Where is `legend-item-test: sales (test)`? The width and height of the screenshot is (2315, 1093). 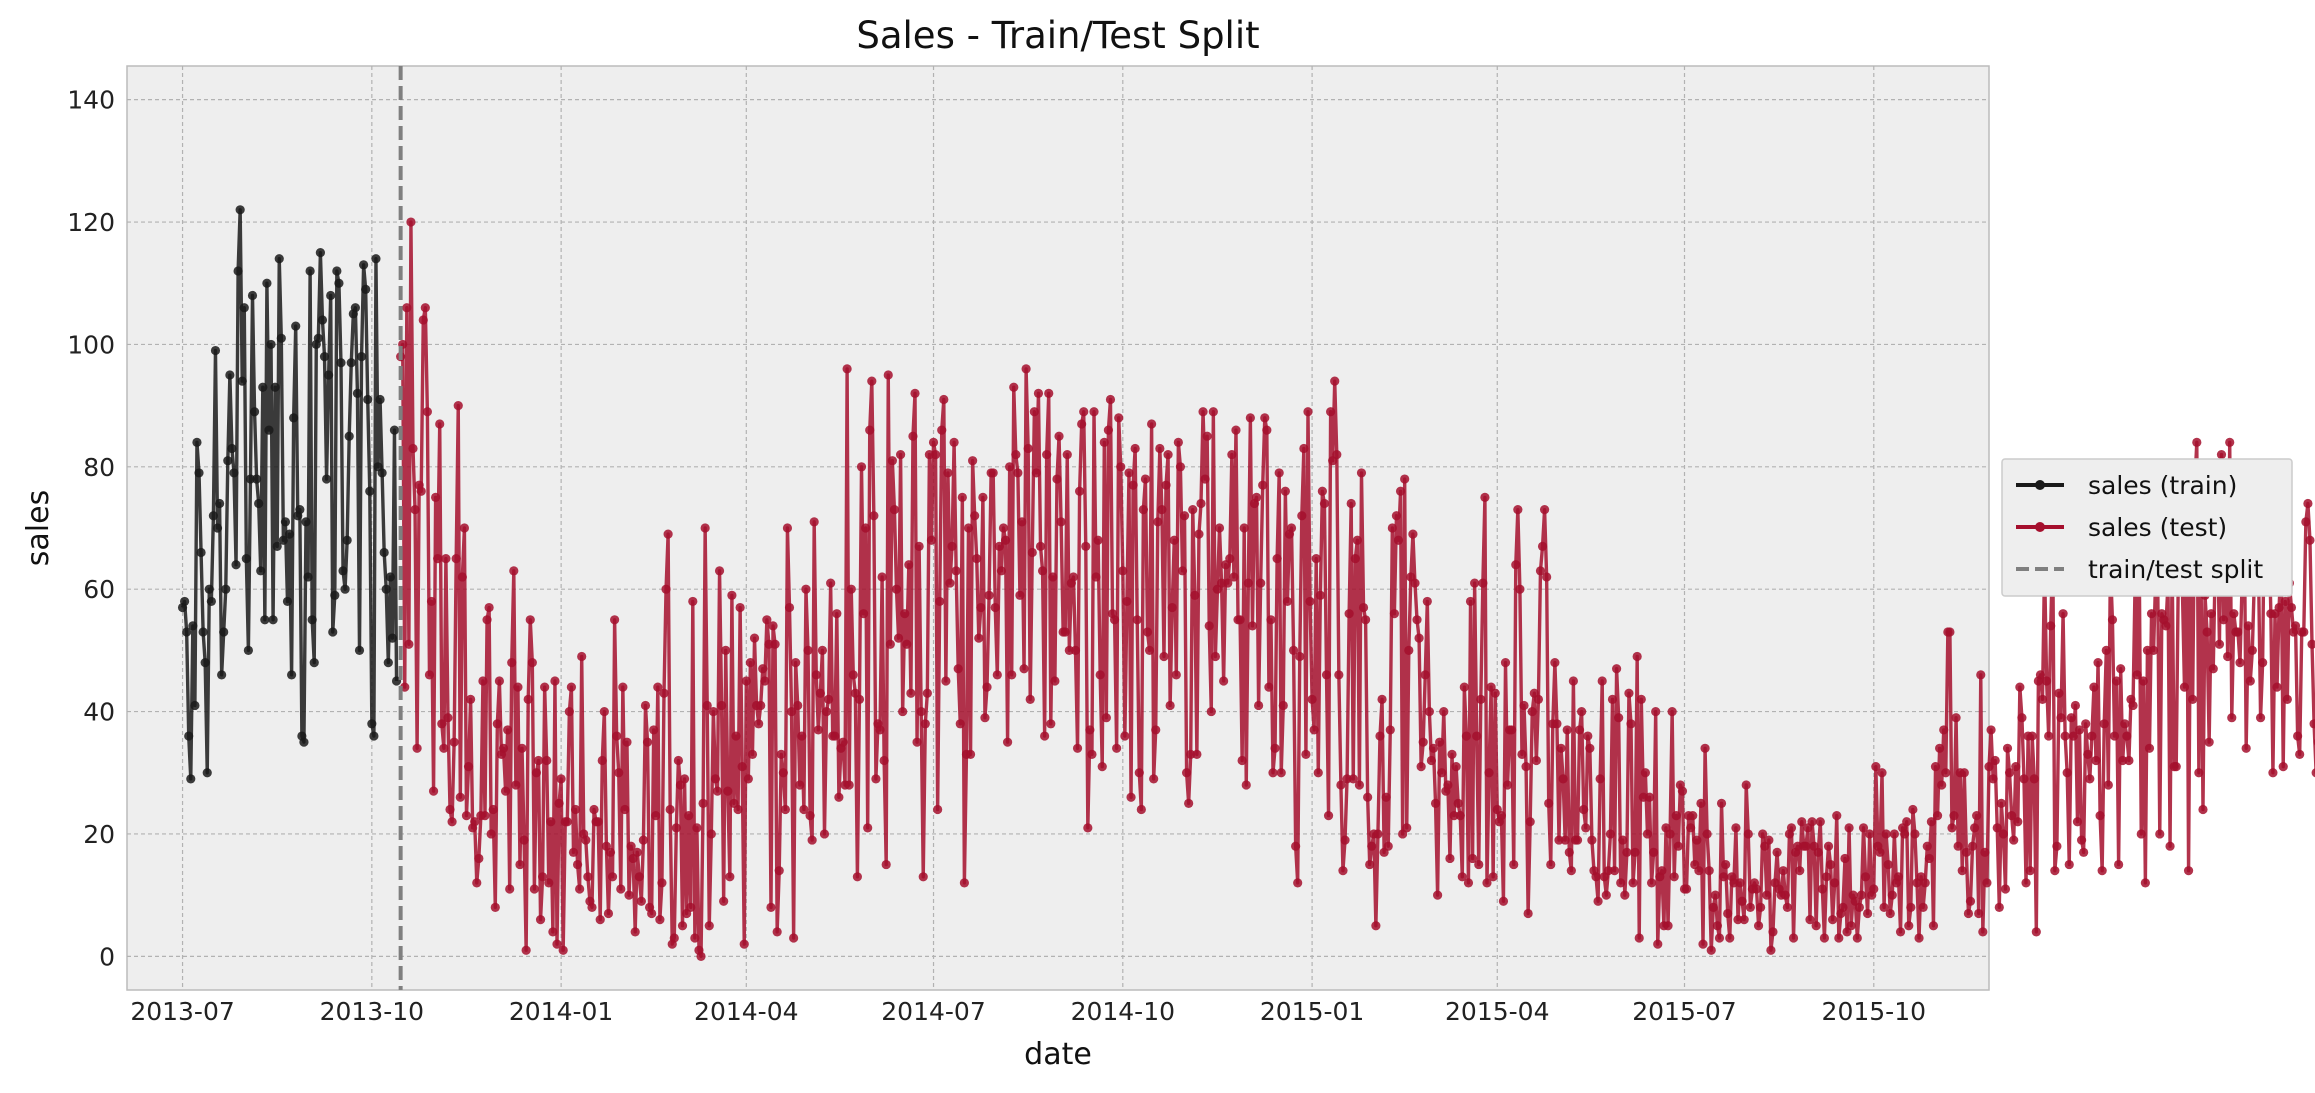
legend-item-test: sales (test) is located at coordinates (2121, 527).